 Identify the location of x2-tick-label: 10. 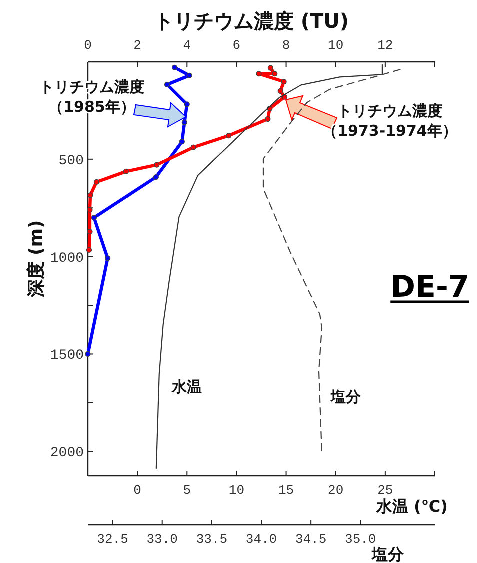
(336, 45).